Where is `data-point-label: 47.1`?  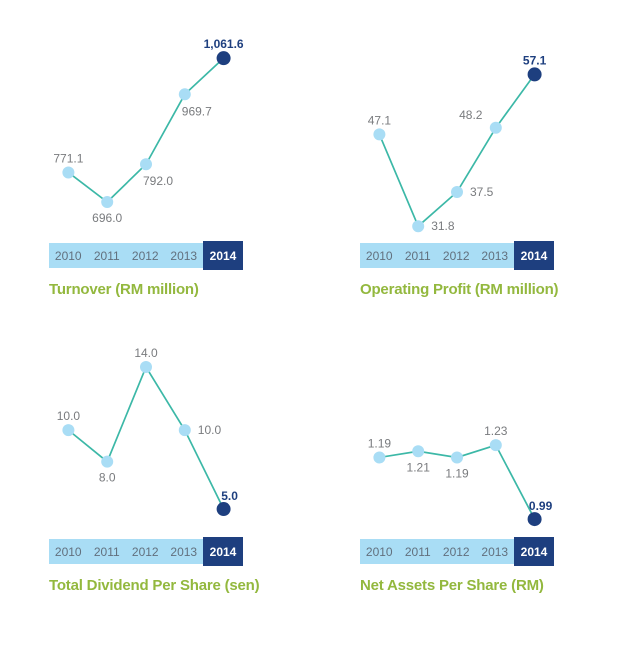
data-point-label: 47.1 is located at coordinates (380, 120).